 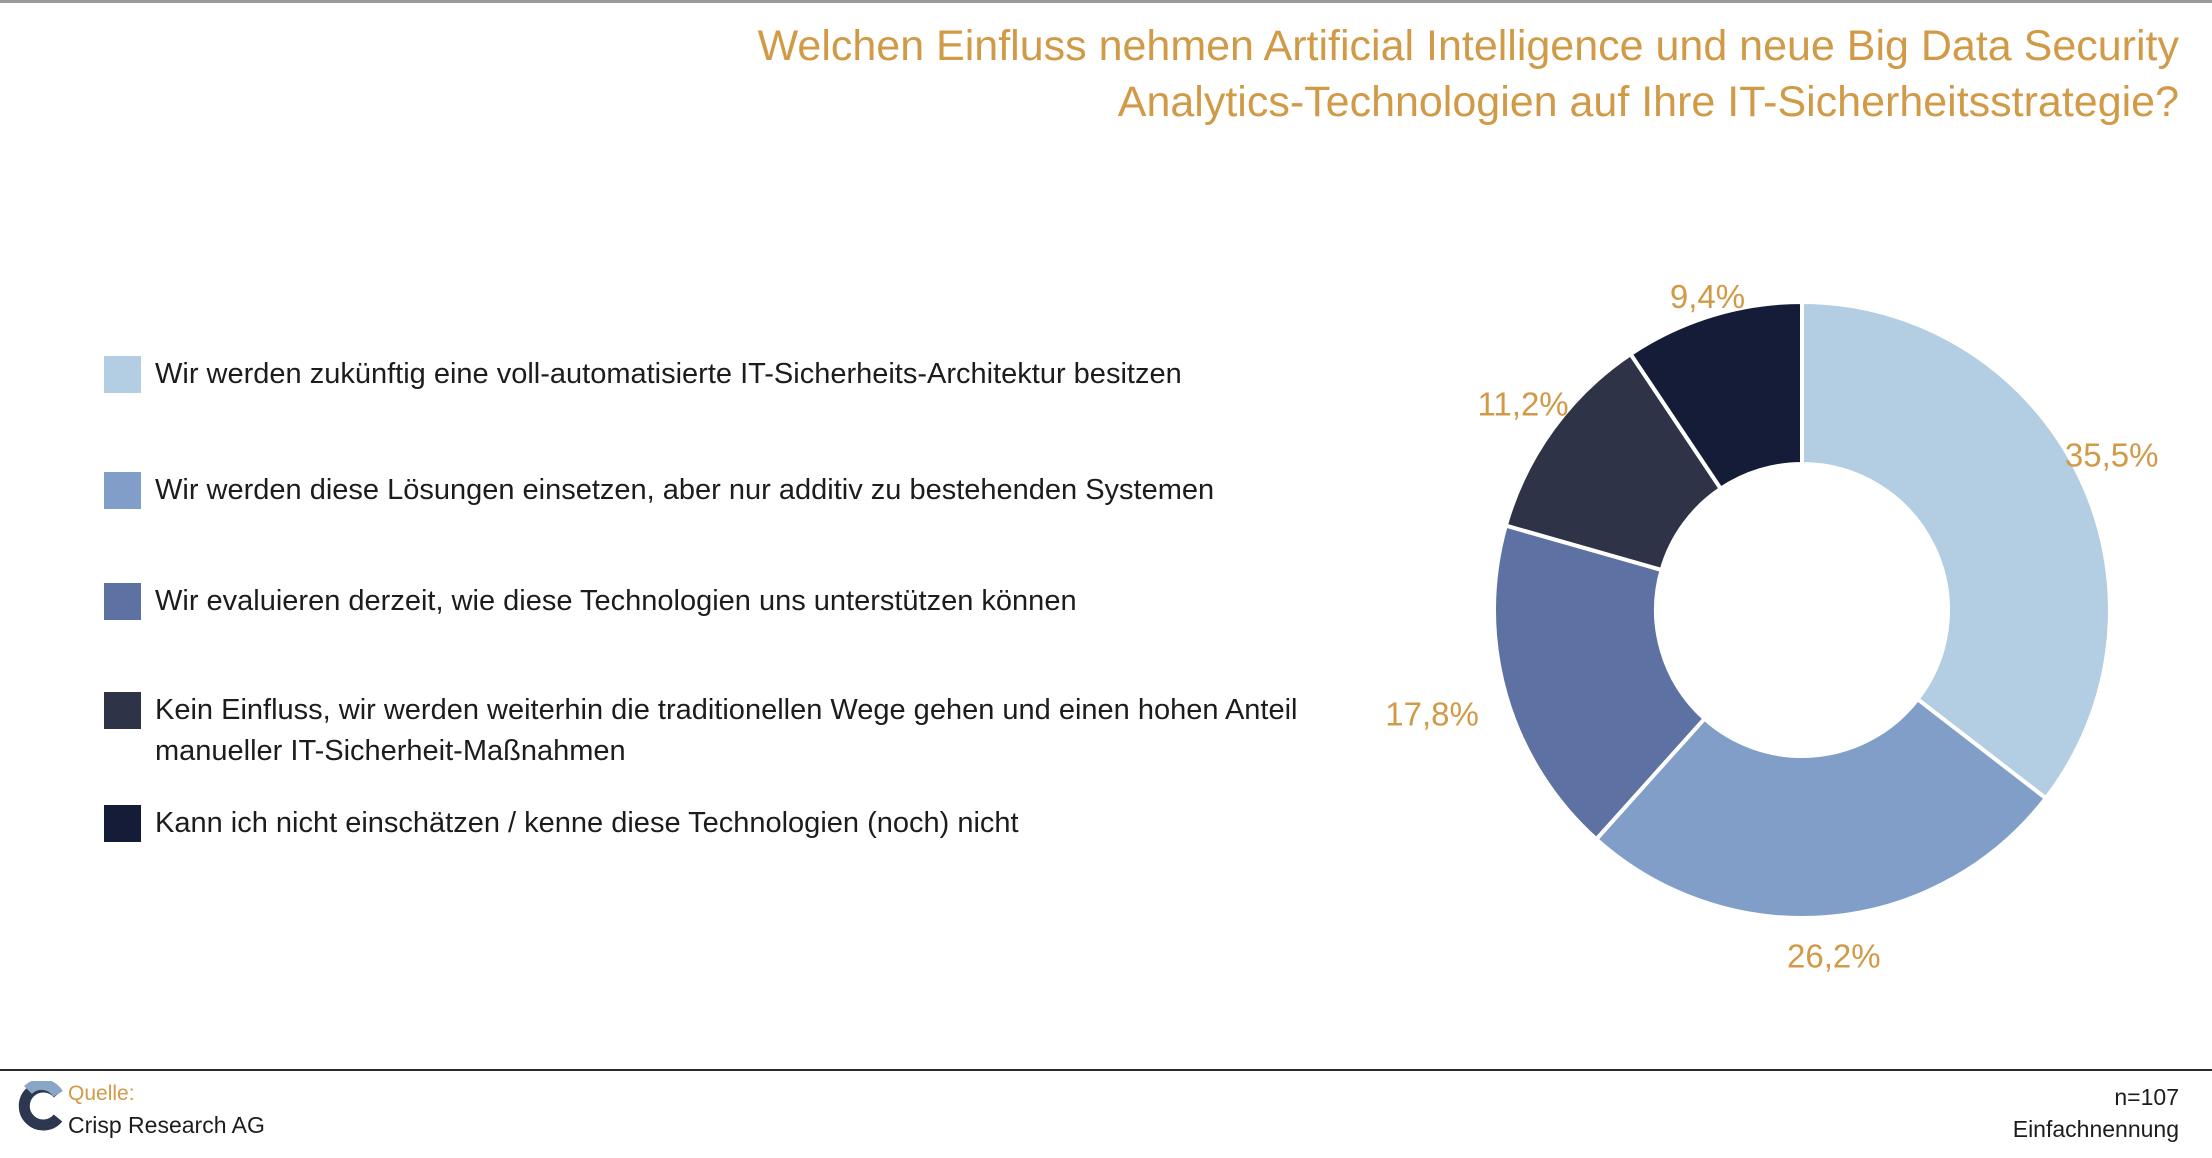 I want to click on top-divider, so click(x=1106, y=1).